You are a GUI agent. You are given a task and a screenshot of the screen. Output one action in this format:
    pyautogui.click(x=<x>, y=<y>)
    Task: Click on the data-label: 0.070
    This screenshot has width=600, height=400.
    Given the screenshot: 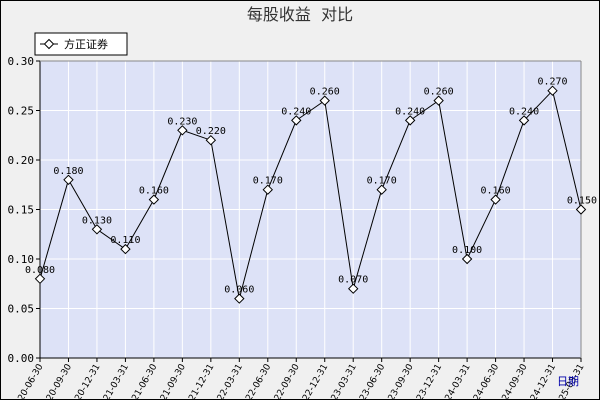 What is the action you would take?
    pyautogui.click(x=353, y=280)
    